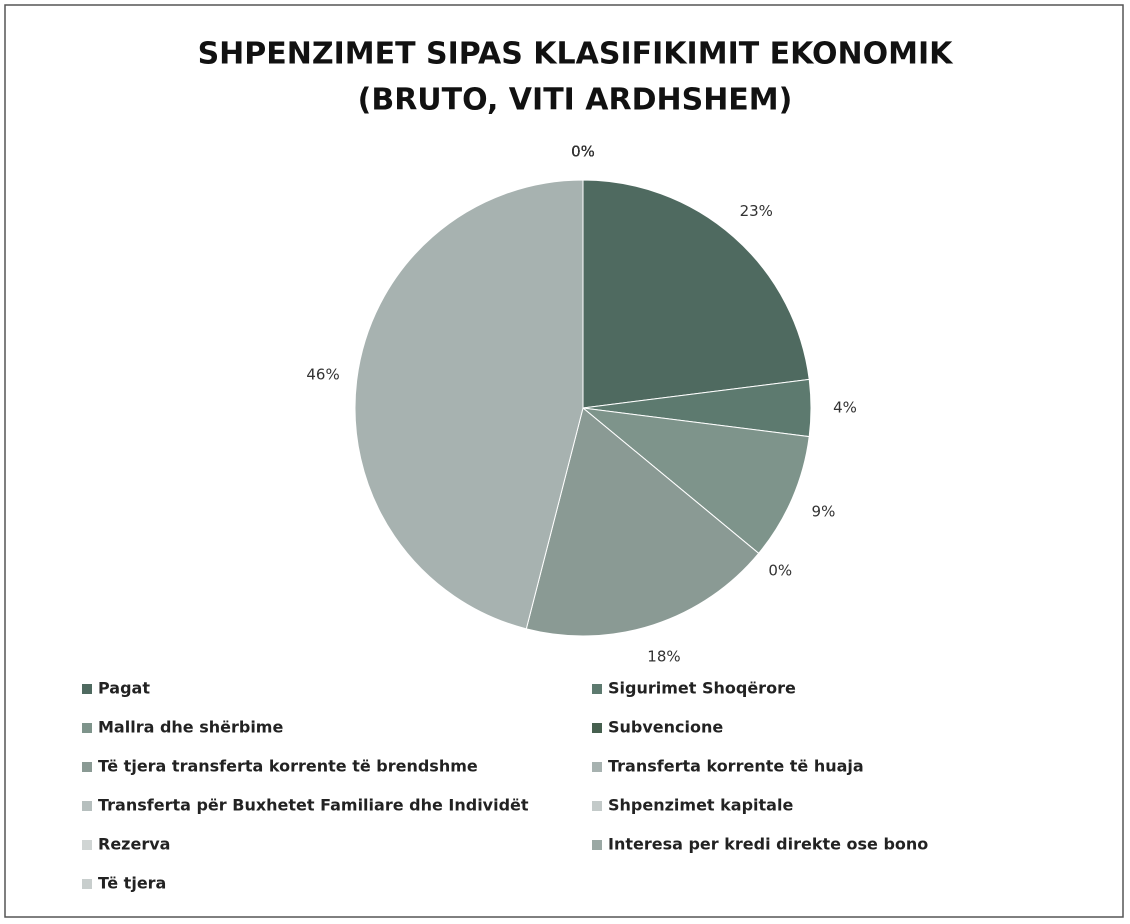  What do you see at coordinates (575, 100) in the screenshot?
I see `chart-title: (BRUTO, VITI ARDHSHEM)` at bounding box center [575, 100].